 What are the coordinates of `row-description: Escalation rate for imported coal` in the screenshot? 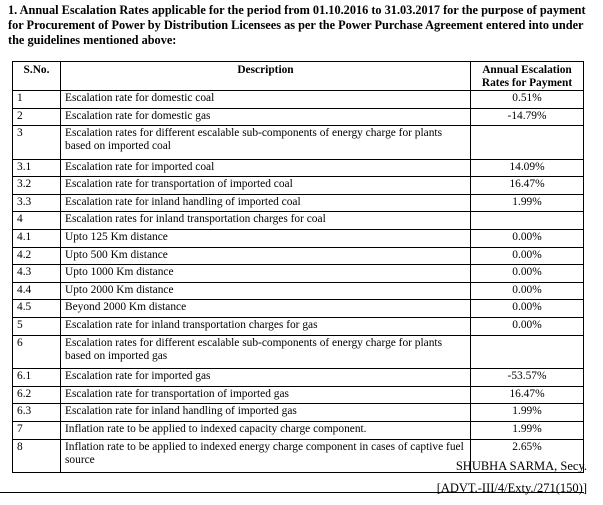 It's located at (265, 168).